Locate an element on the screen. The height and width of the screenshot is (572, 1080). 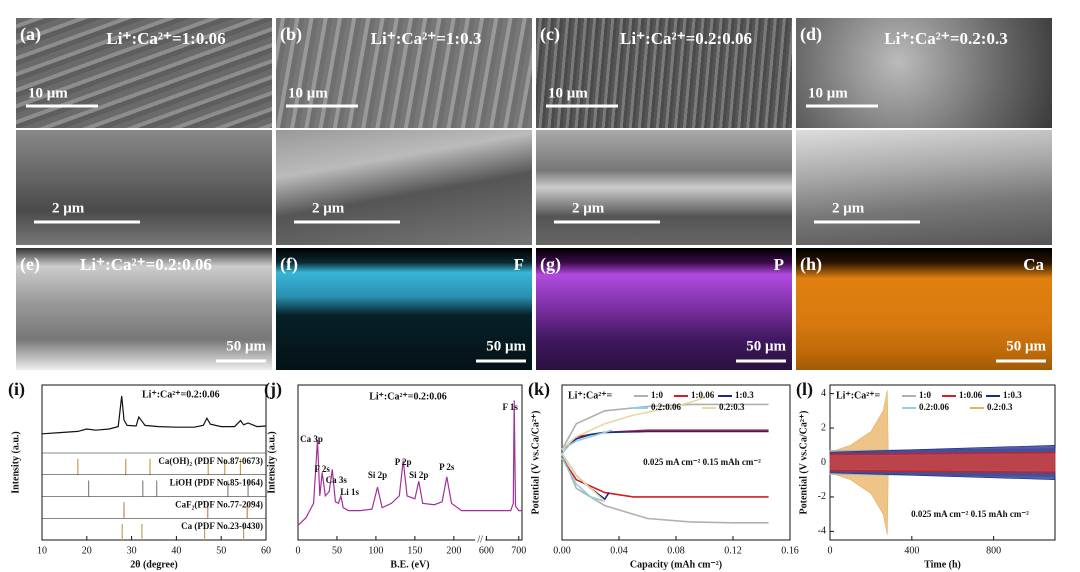
panel-label: (k) is located at coordinates (539, 389).